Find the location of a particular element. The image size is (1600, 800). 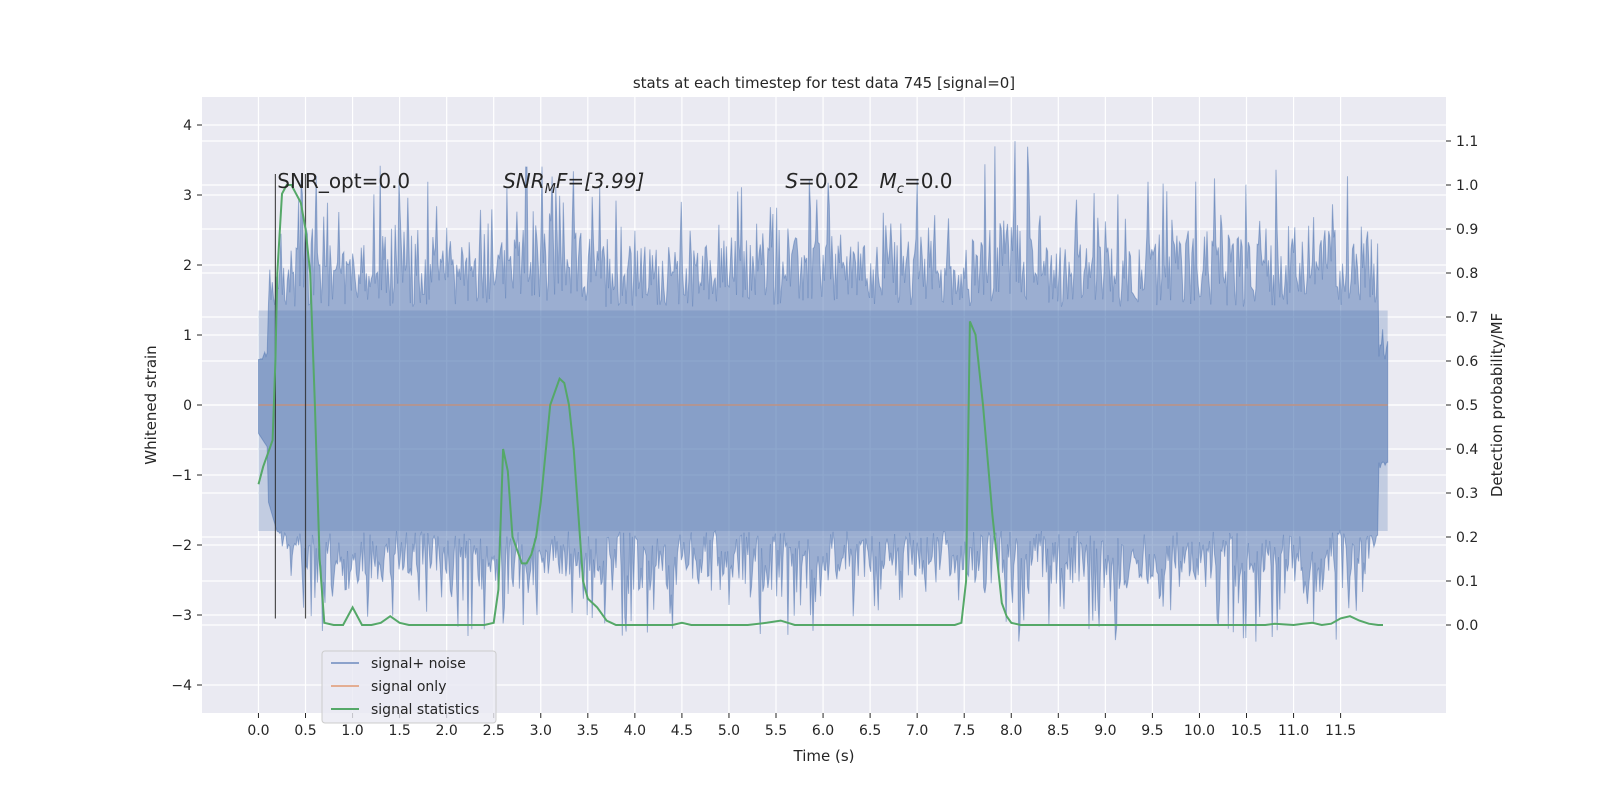

y-right-tick-label: 0.9 is located at coordinates (1467, 230).